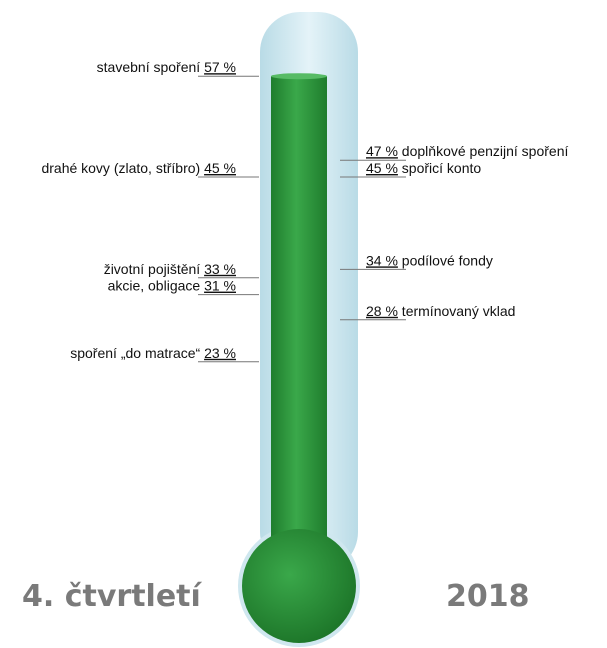 This screenshot has width=607, height=648. I want to click on thermometer-bulb-liquid, so click(299, 586).